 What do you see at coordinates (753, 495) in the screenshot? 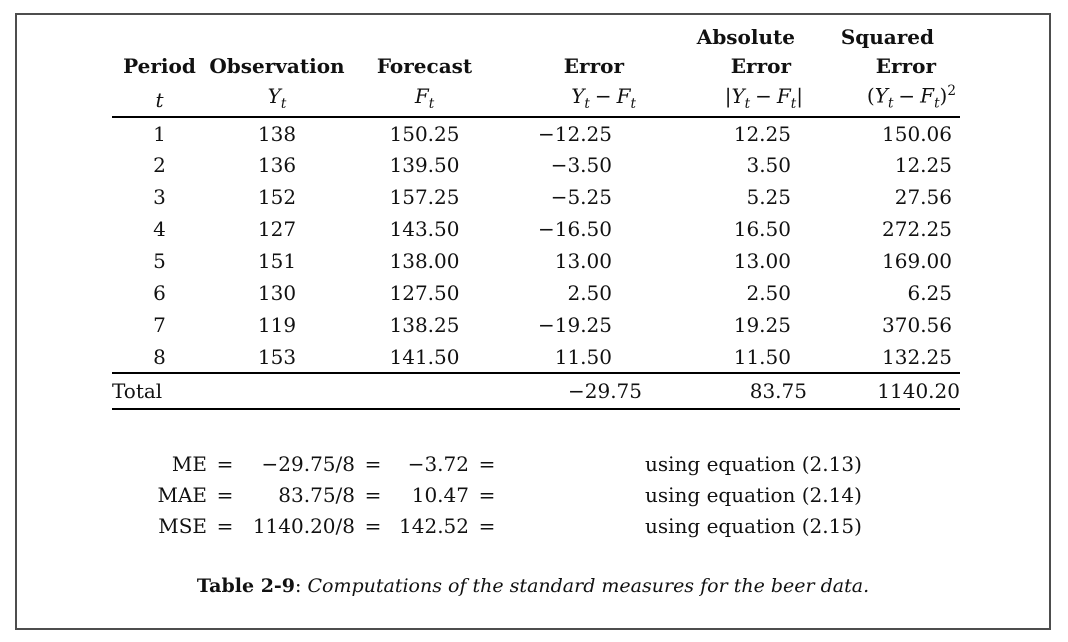
I see `equation-note: using equation (2.14)` at bounding box center [753, 495].